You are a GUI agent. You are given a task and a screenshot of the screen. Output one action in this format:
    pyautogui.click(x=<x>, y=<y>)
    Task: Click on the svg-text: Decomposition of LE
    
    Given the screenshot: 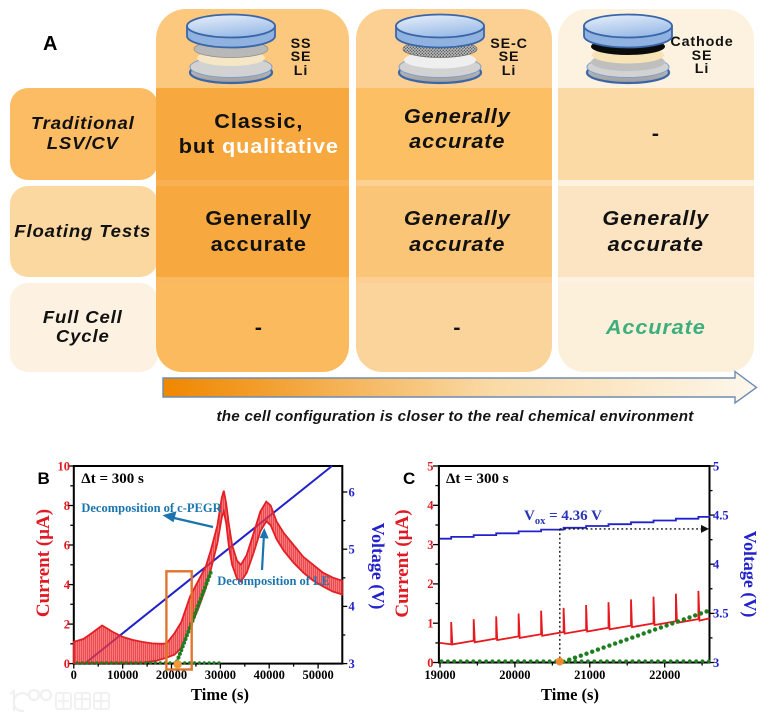 What is the action you would take?
    pyautogui.click(x=273, y=581)
    